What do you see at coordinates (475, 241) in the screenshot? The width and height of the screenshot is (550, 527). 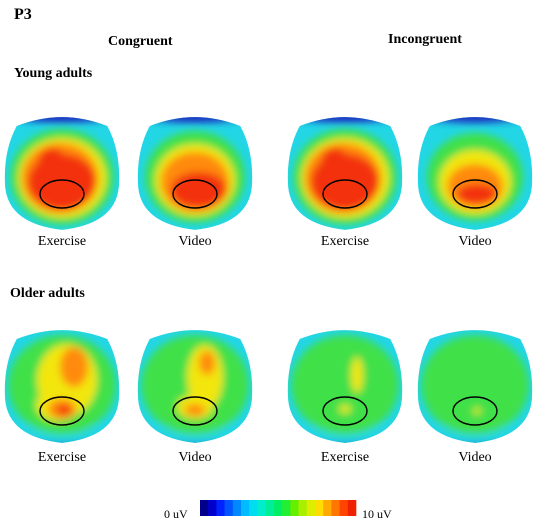 I see `map-caption-young-incongruent-video: Video` at bounding box center [475, 241].